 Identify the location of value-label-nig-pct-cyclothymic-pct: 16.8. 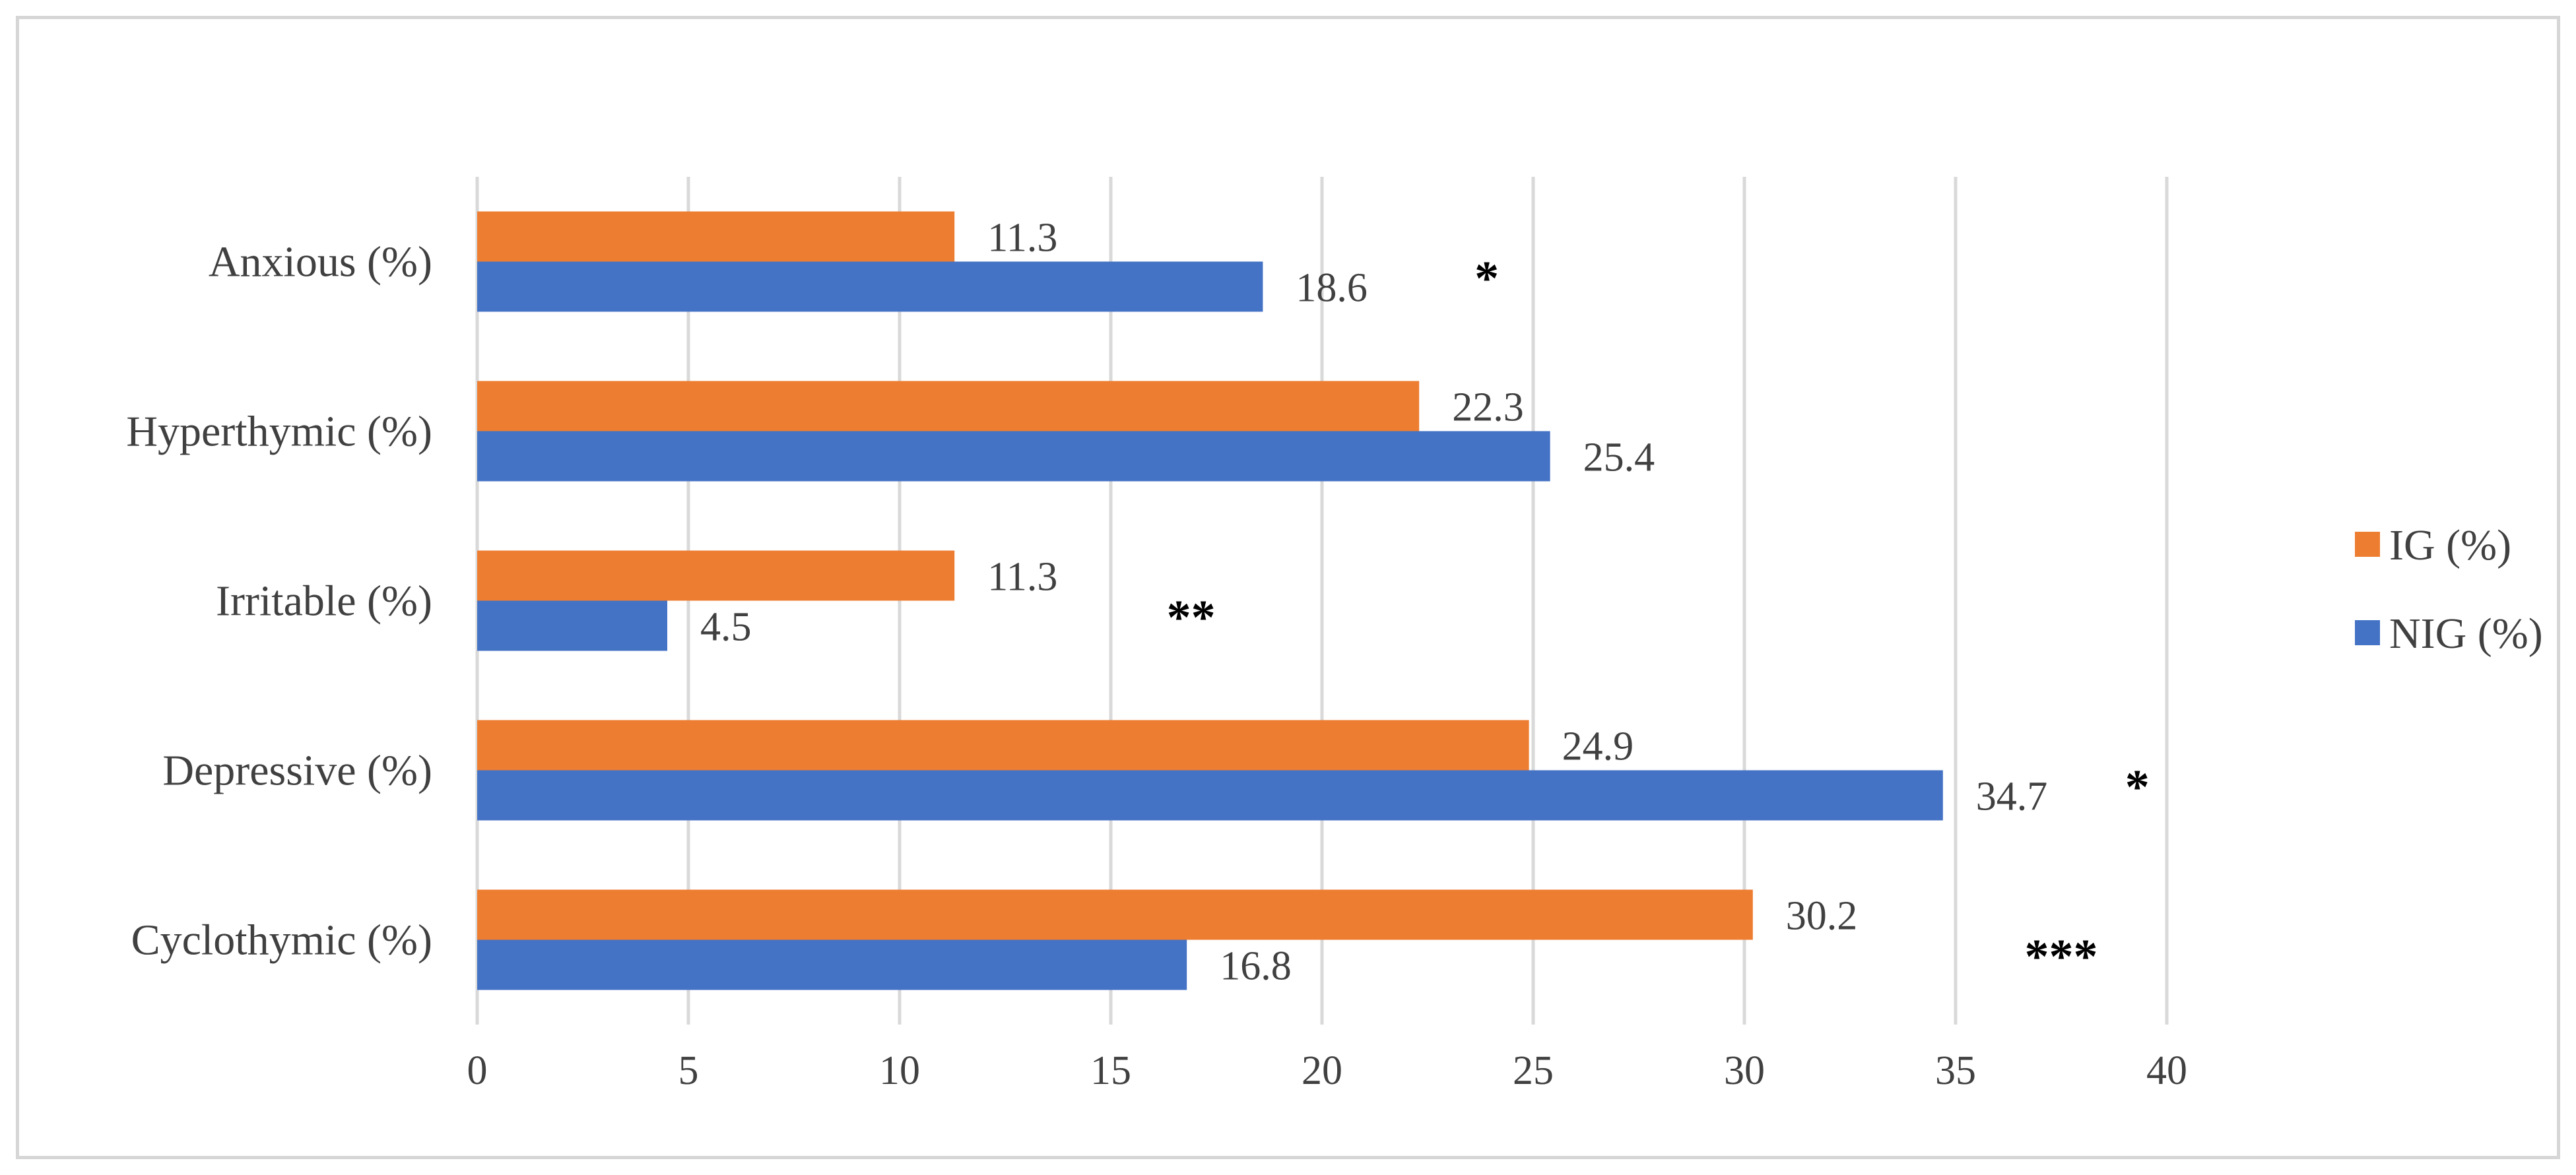
(1256, 966).